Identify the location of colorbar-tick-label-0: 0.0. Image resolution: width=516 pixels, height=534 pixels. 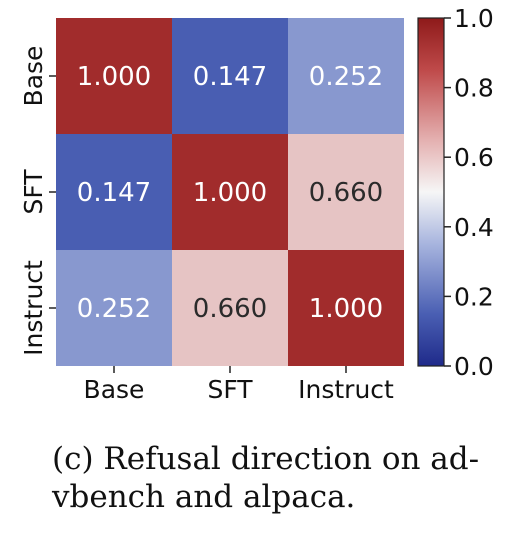
(474, 366).